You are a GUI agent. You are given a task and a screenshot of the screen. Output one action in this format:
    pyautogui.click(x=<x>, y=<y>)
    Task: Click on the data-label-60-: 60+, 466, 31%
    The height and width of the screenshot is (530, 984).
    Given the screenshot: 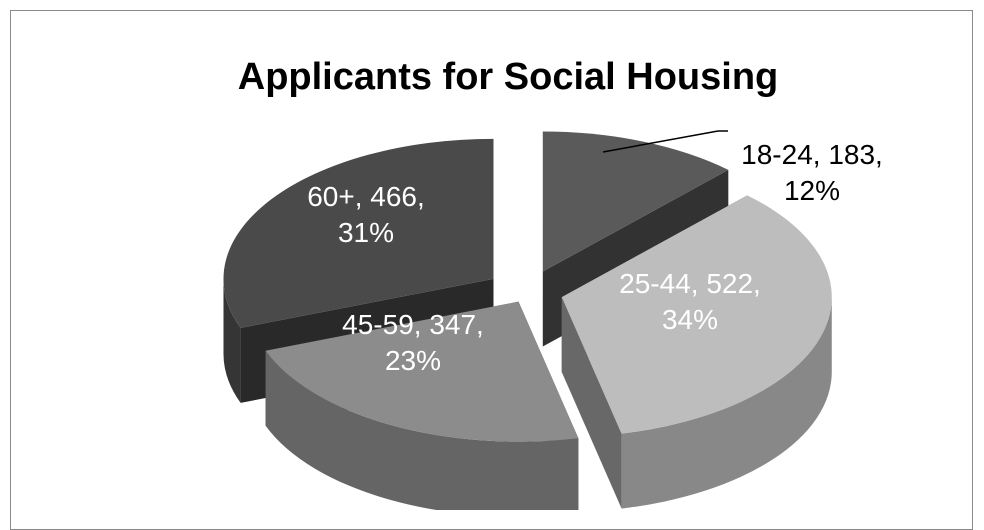 What is the action you would take?
    pyautogui.click(x=366, y=214)
    